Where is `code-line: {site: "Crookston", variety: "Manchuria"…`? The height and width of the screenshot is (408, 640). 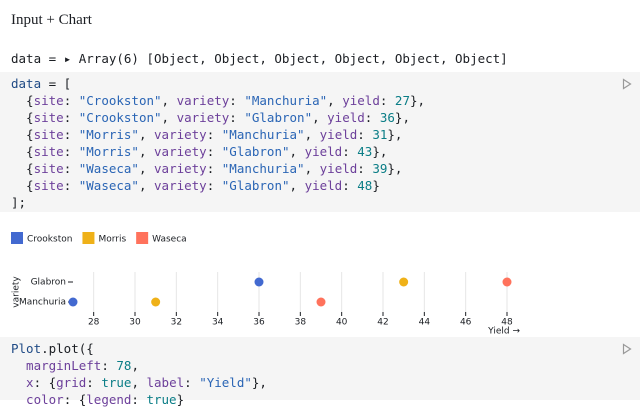 code-line: {site: "Crookston", variety: "Manchuria"… is located at coordinates (218, 100).